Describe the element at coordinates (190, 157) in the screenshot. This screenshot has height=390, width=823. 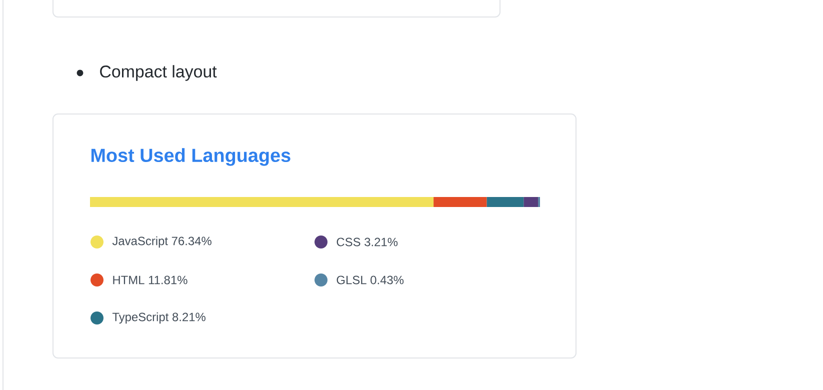
I see `chart-title: Most Used Languages` at that location.